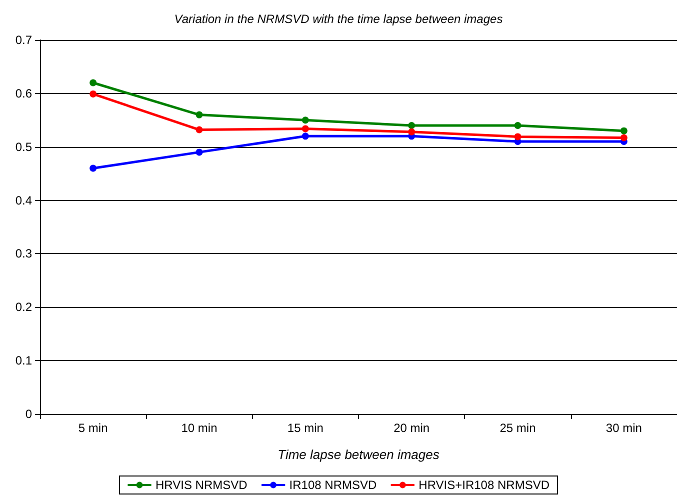 The image size is (677, 496). Describe the element at coordinates (199, 428) in the screenshot. I see `x-tick-label: 10 min` at that location.